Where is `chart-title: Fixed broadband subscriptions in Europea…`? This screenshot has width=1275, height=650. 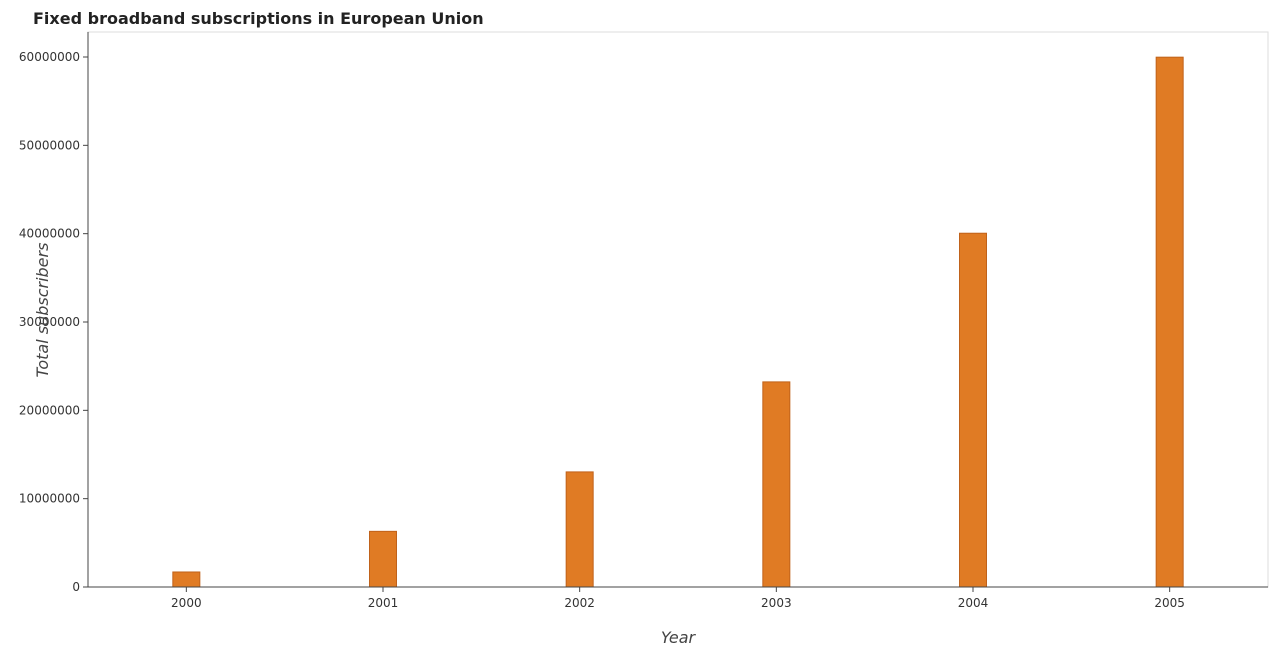 chart-title: Fixed broadband subscriptions in Europea… is located at coordinates (258, 18).